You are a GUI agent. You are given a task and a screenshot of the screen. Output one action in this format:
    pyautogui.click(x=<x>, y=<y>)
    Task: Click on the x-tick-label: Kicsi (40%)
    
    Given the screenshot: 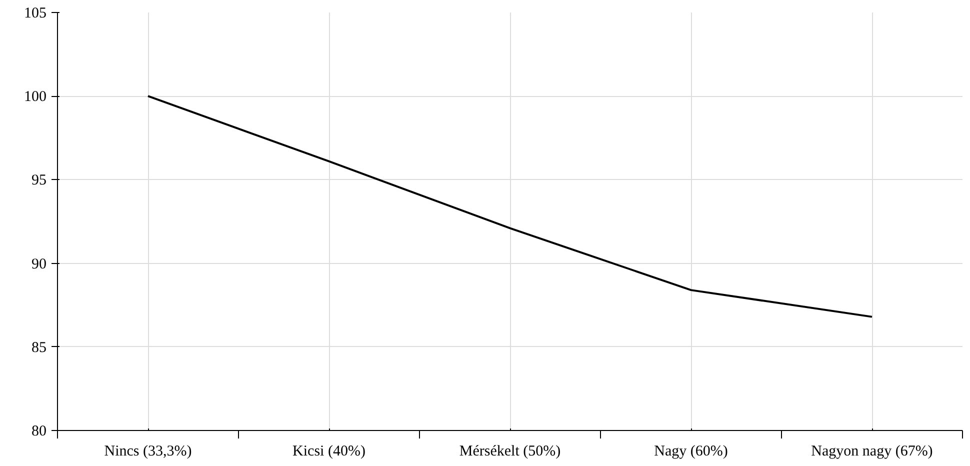 What is the action you would take?
    pyautogui.click(x=329, y=452)
    